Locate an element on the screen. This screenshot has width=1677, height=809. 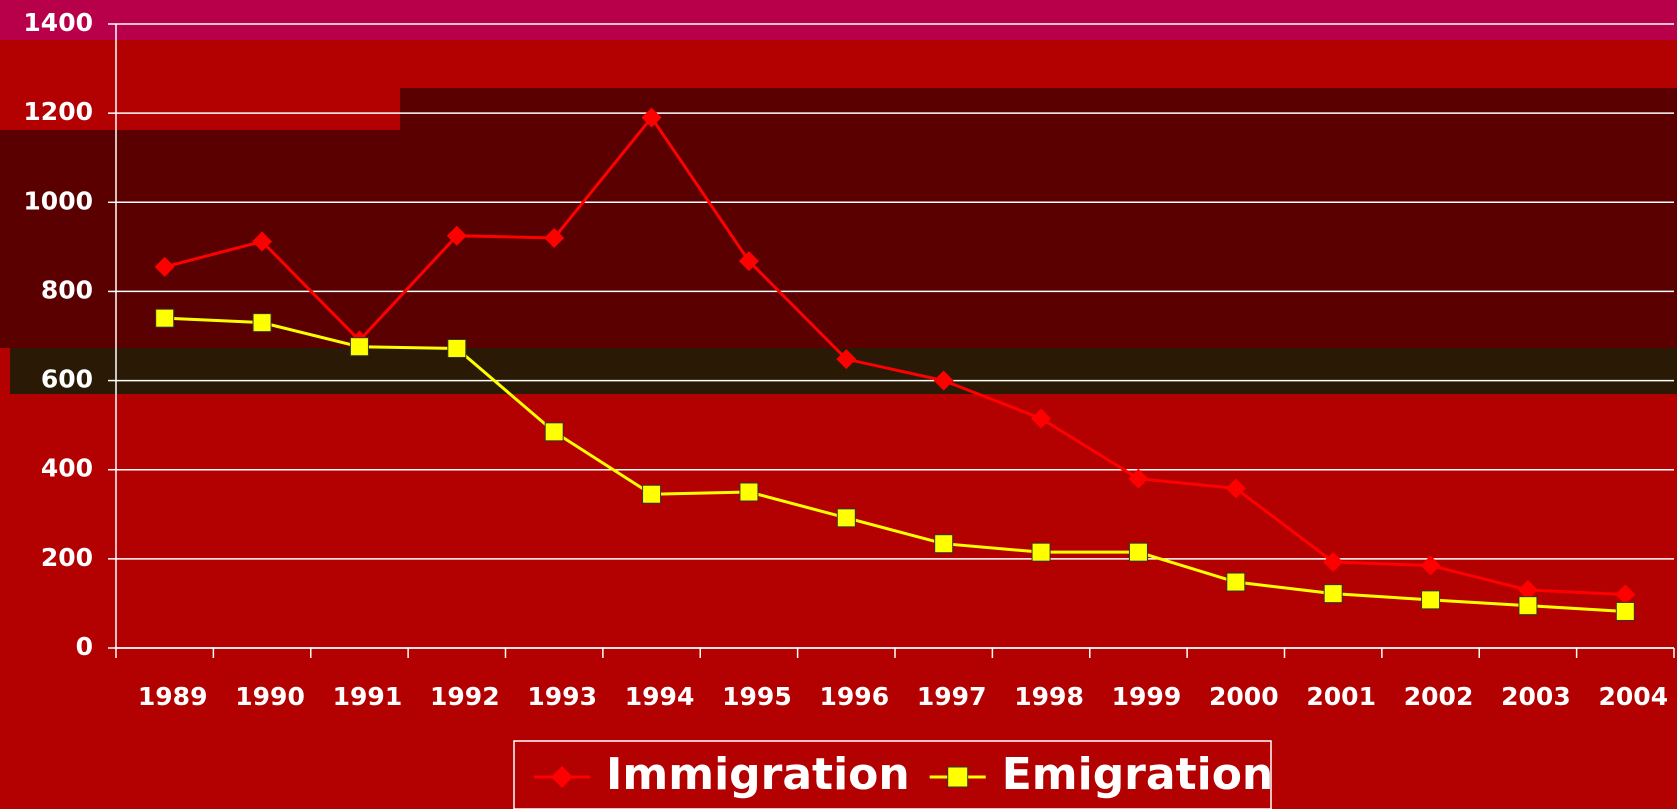
x-tick-label: 1991 is located at coordinates (368, 696).